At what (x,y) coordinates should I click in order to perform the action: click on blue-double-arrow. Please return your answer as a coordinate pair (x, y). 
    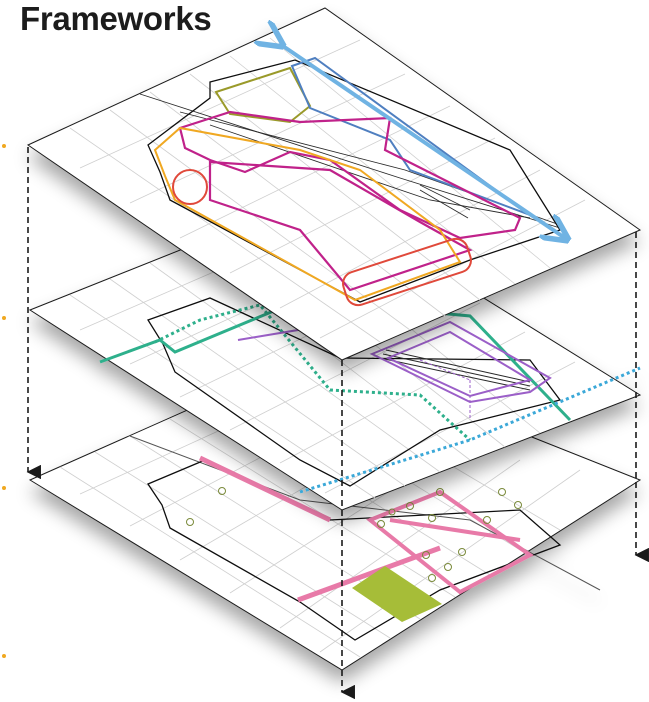
    Looking at the image, I should click on (422, 141).